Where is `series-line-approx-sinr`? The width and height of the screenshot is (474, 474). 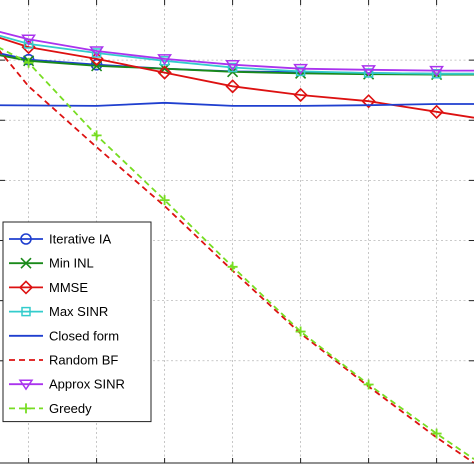
series-line-approx-sinr is located at coordinates (237, 51).